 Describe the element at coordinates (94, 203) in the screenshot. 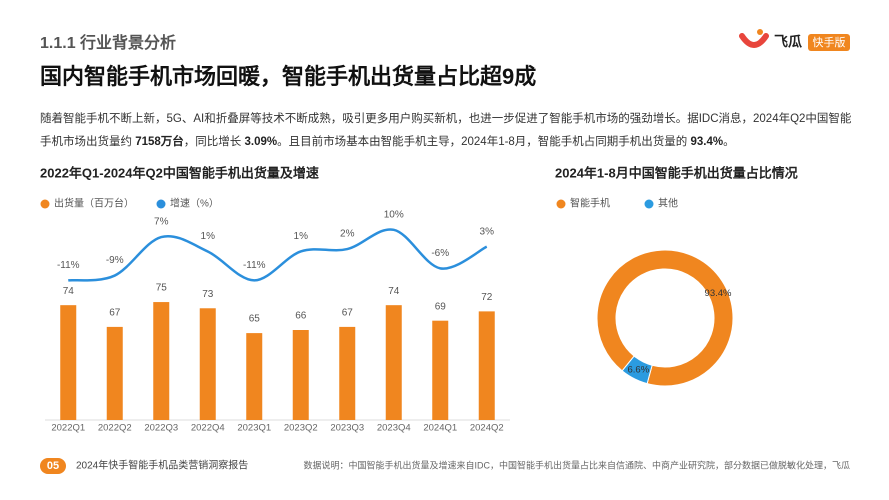

I see `legend-label: 出货量（百万台）` at that location.